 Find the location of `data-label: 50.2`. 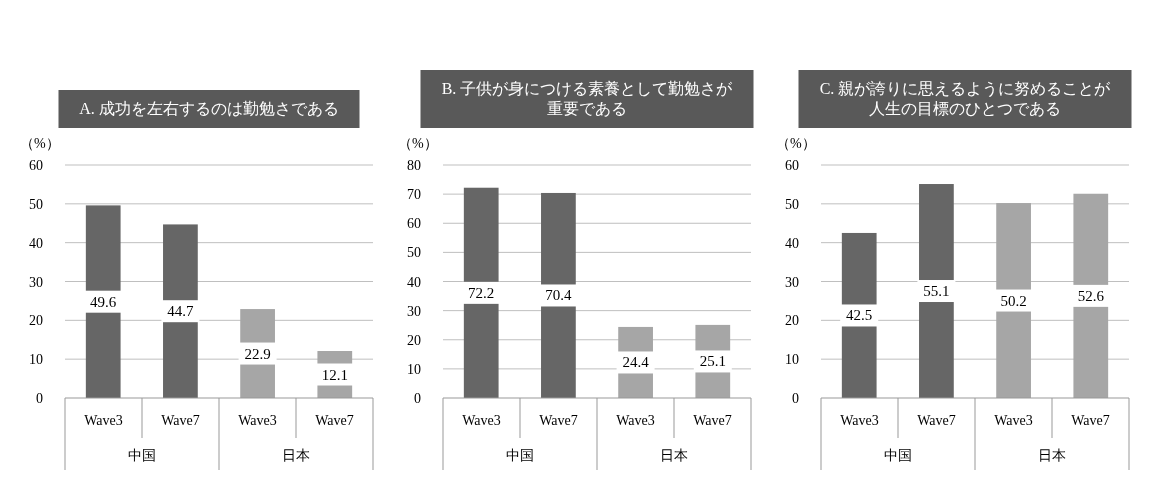

data-label: 50.2 is located at coordinates (1013, 300).